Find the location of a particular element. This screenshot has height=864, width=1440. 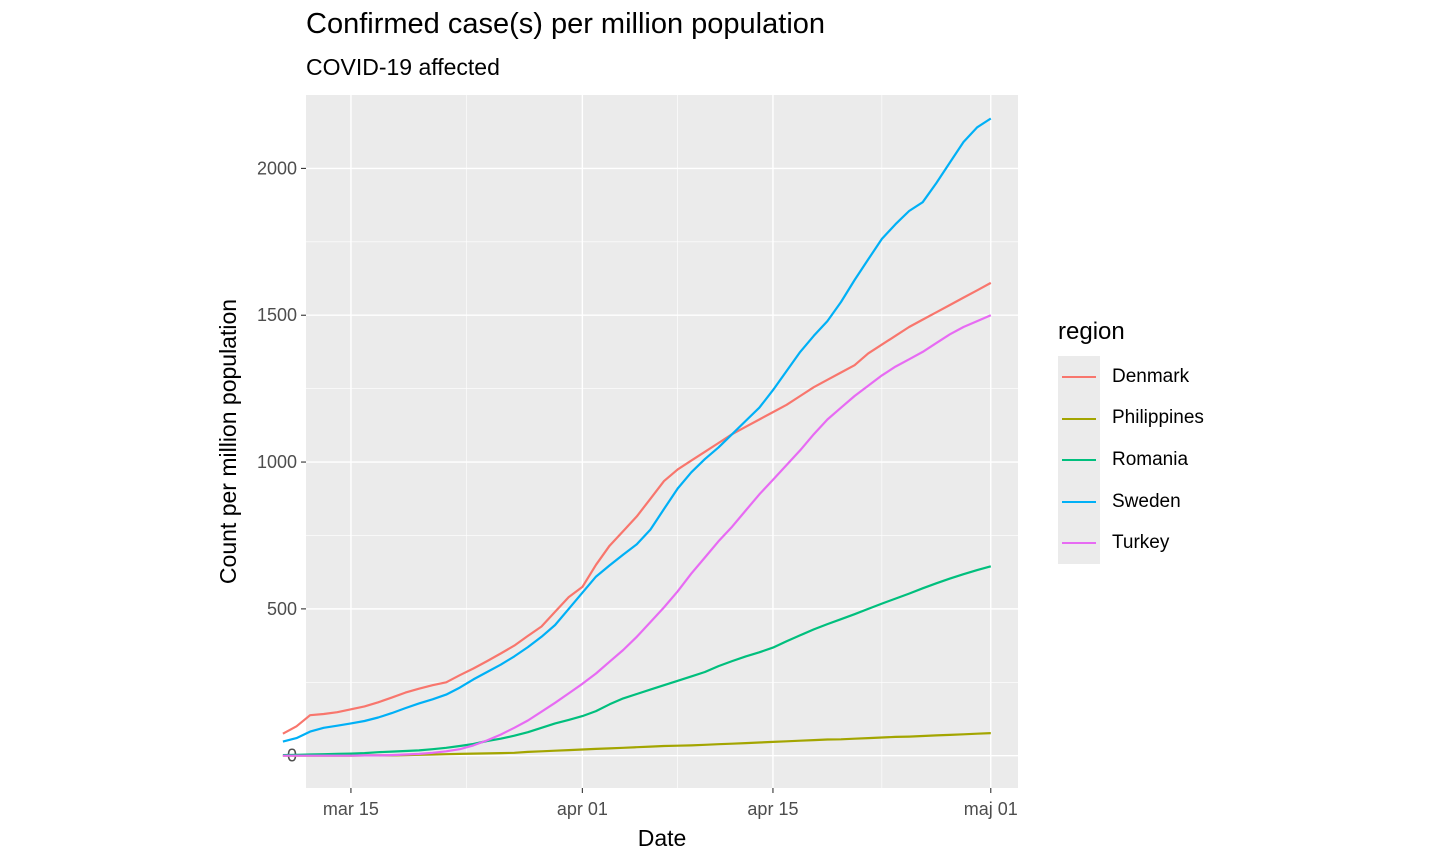

y-tick-label: 500 is located at coordinates (282, 609).